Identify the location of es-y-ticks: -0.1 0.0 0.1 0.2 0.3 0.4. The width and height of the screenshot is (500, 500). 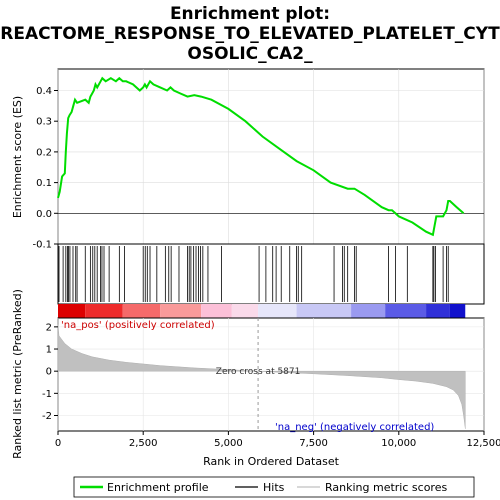
(45, 168).